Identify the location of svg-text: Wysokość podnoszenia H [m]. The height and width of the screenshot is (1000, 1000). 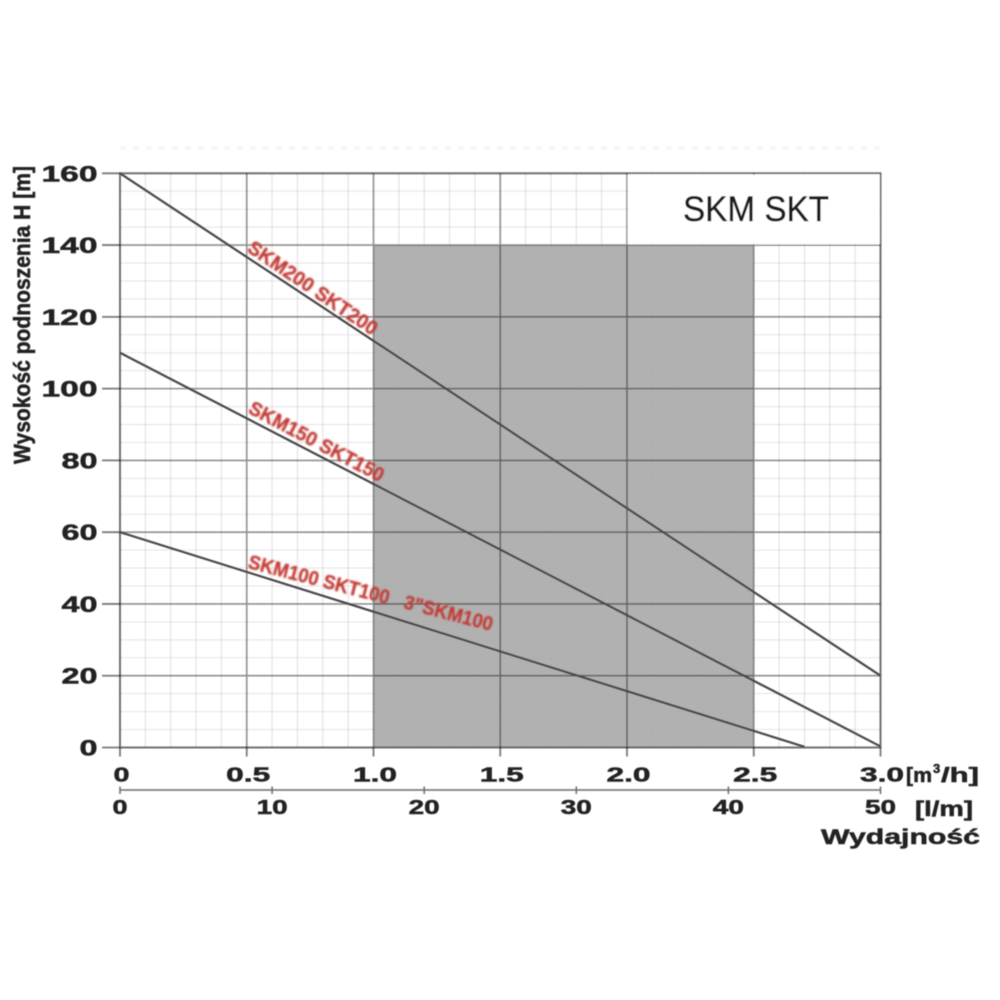
(22, 315).